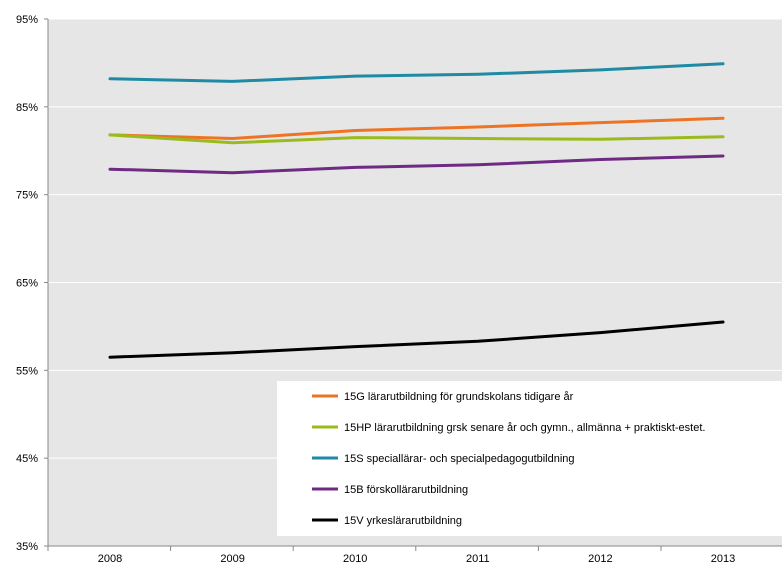 The height and width of the screenshot is (568, 782). Describe the element at coordinates (27, 371) in the screenshot. I see `y-tick-label: 55%` at that location.